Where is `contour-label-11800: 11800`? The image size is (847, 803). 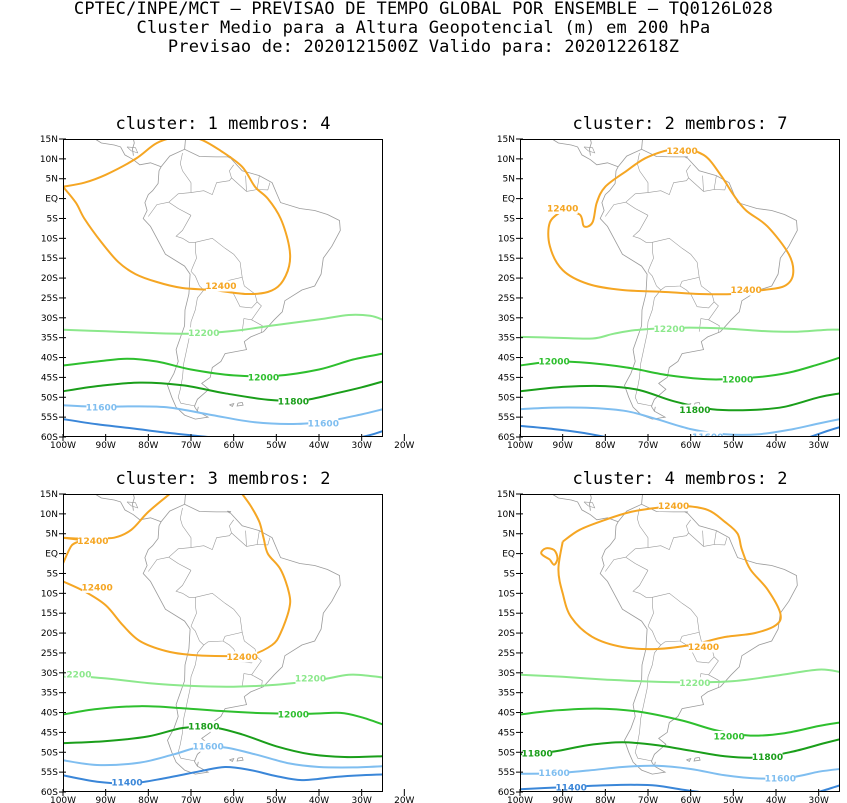
contour-label-11800: 11800 is located at coordinates (767, 758).